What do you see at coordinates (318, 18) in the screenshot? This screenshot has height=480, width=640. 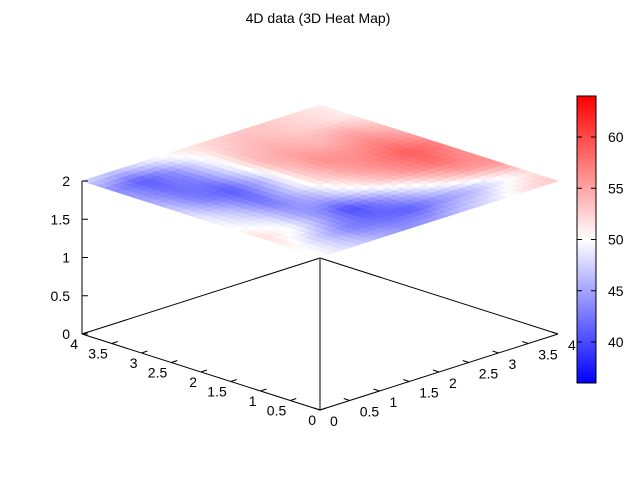 I see `chart-title: 4D data (3D Heat Map)` at bounding box center [318, 18].